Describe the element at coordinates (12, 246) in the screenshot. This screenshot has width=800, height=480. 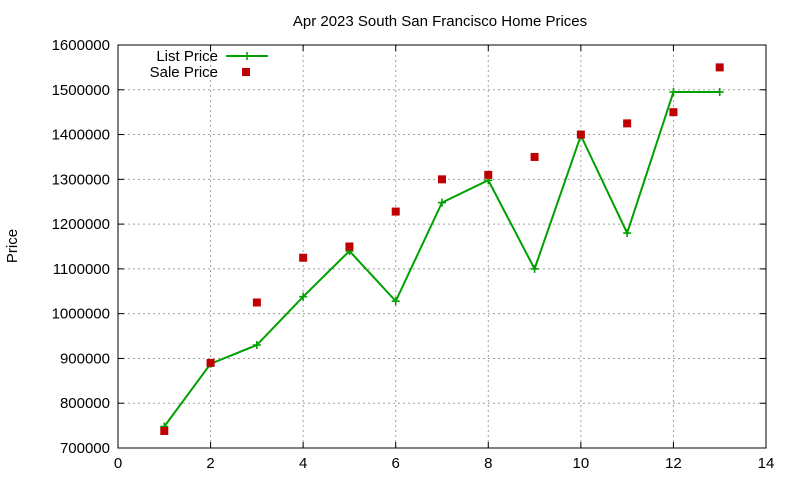
I see `y-axis-label: Price` at that location.